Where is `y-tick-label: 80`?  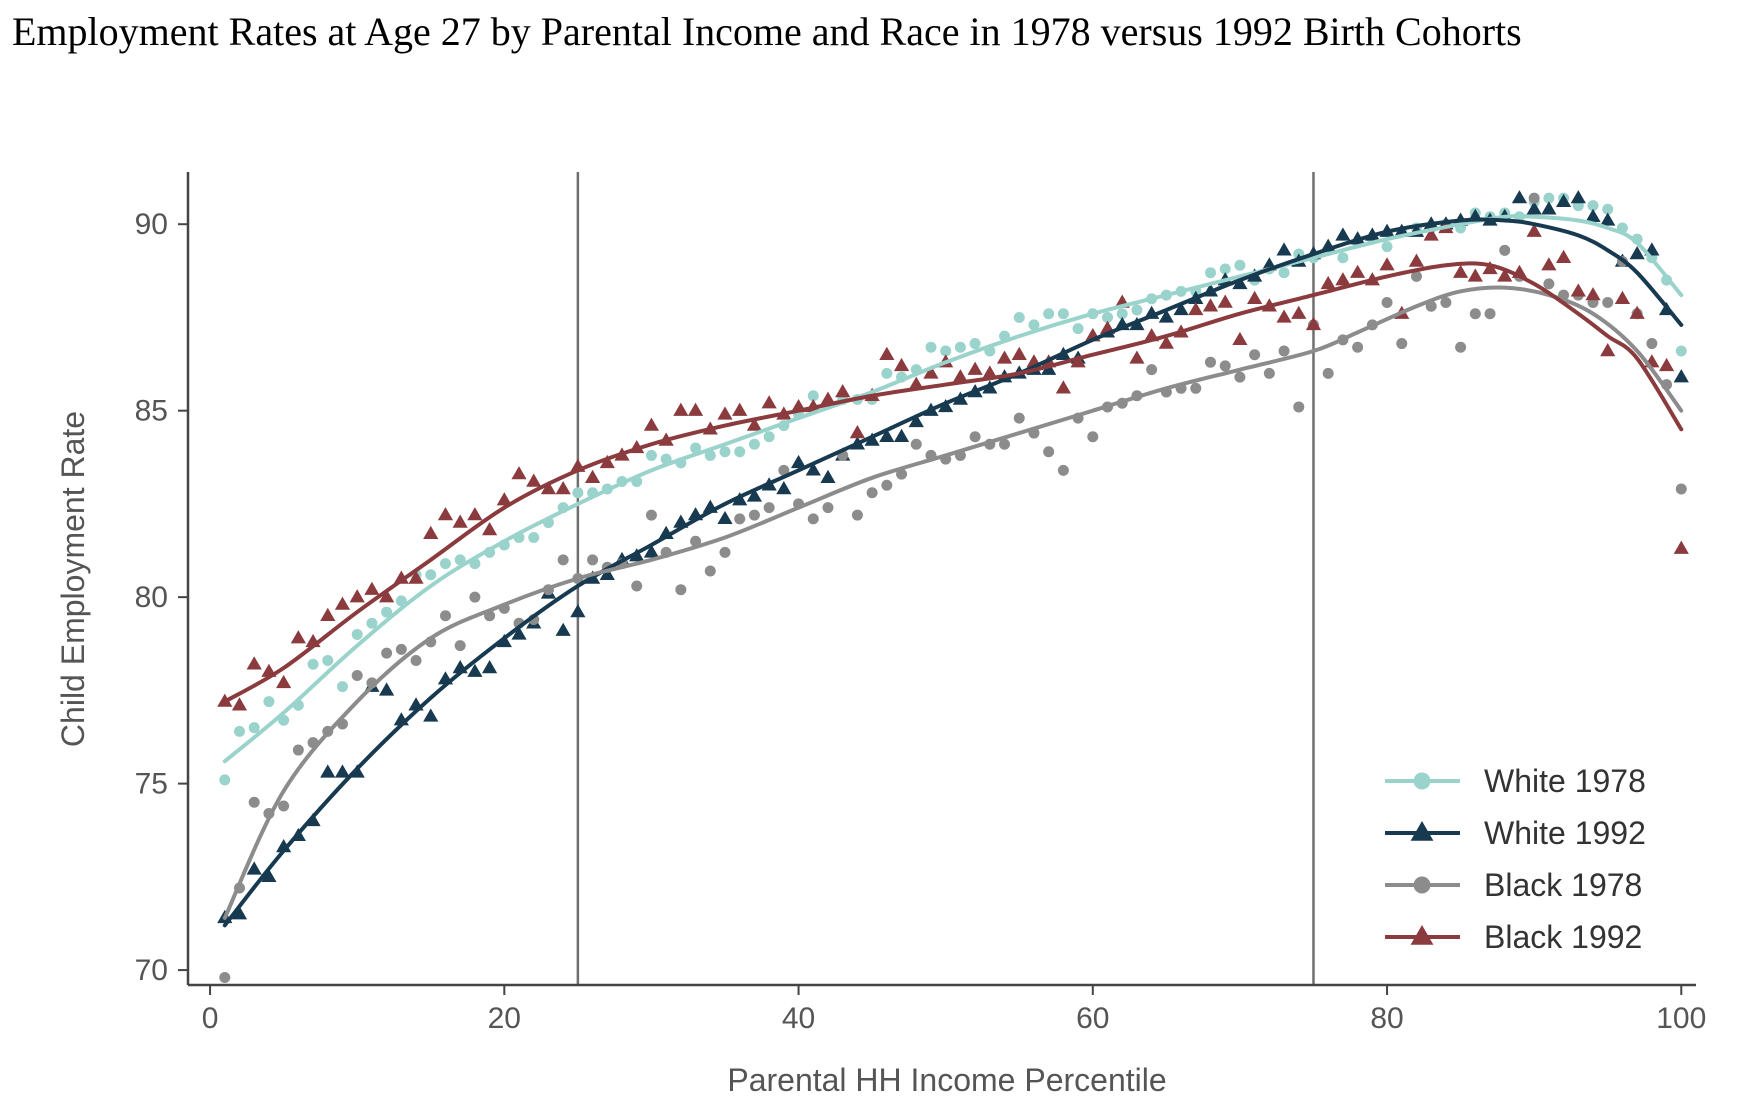
y-tick-label: 80 is located at coordinates (151, 597).